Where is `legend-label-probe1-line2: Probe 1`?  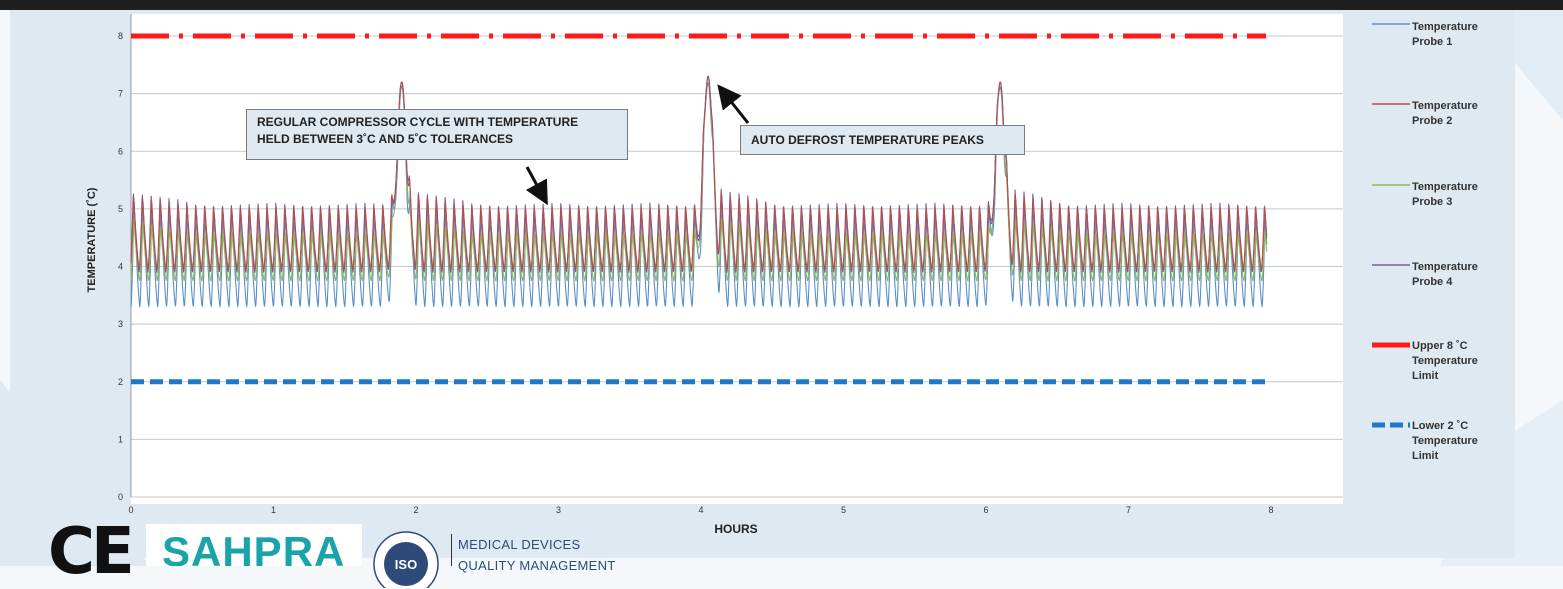
legend-label-probe1-line2: Probe 1 is located at coordinates (1432, 42).